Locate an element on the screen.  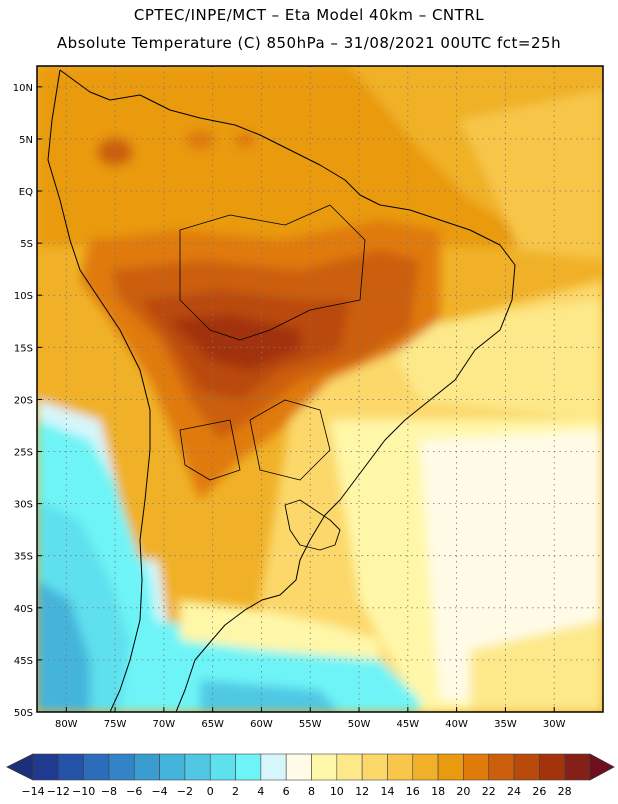
colorbar-label: 18 is located at coordinates (438, 791).